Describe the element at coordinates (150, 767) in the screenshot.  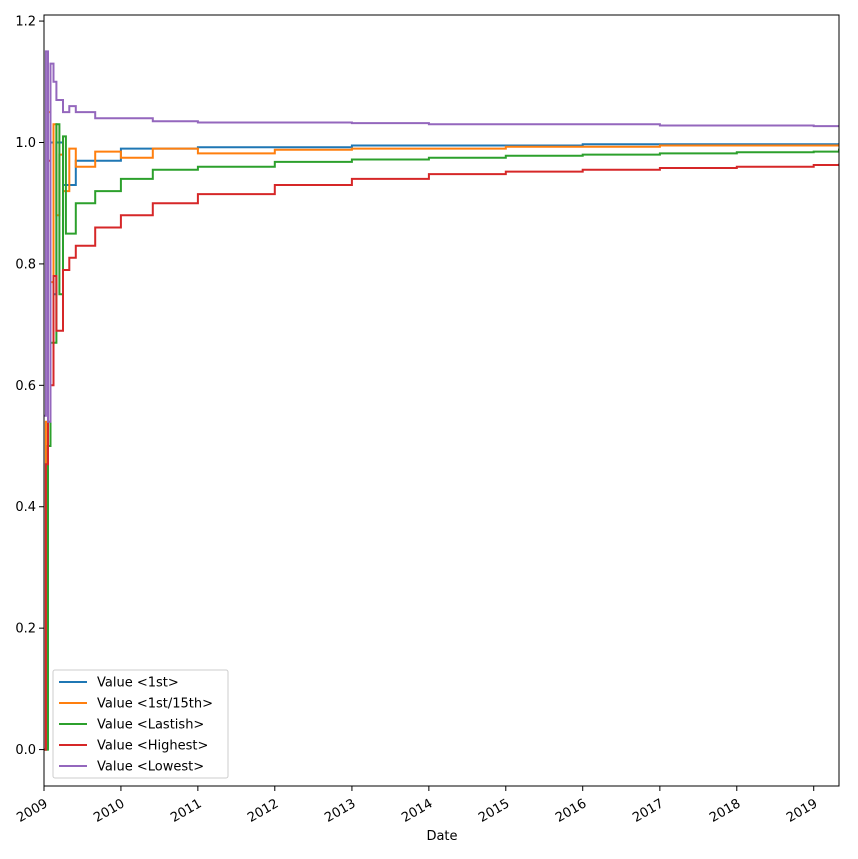
I see `legend-label: Value <Lowest>` at that location.